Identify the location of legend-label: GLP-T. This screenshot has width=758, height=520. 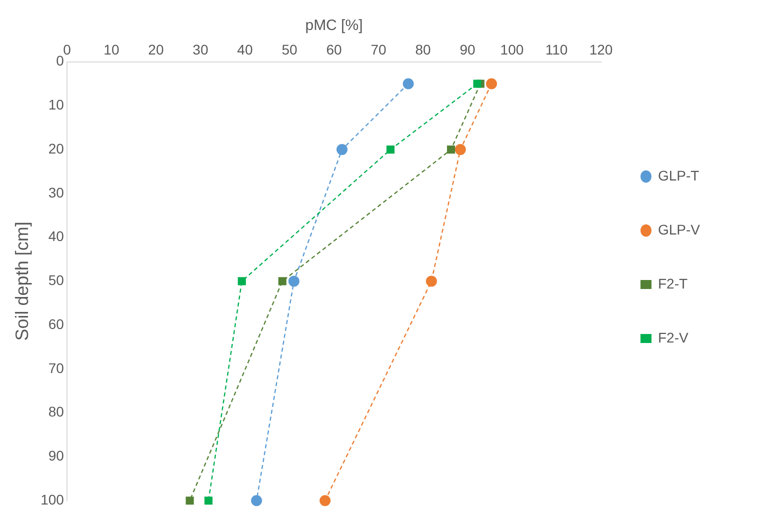
(679, 175).